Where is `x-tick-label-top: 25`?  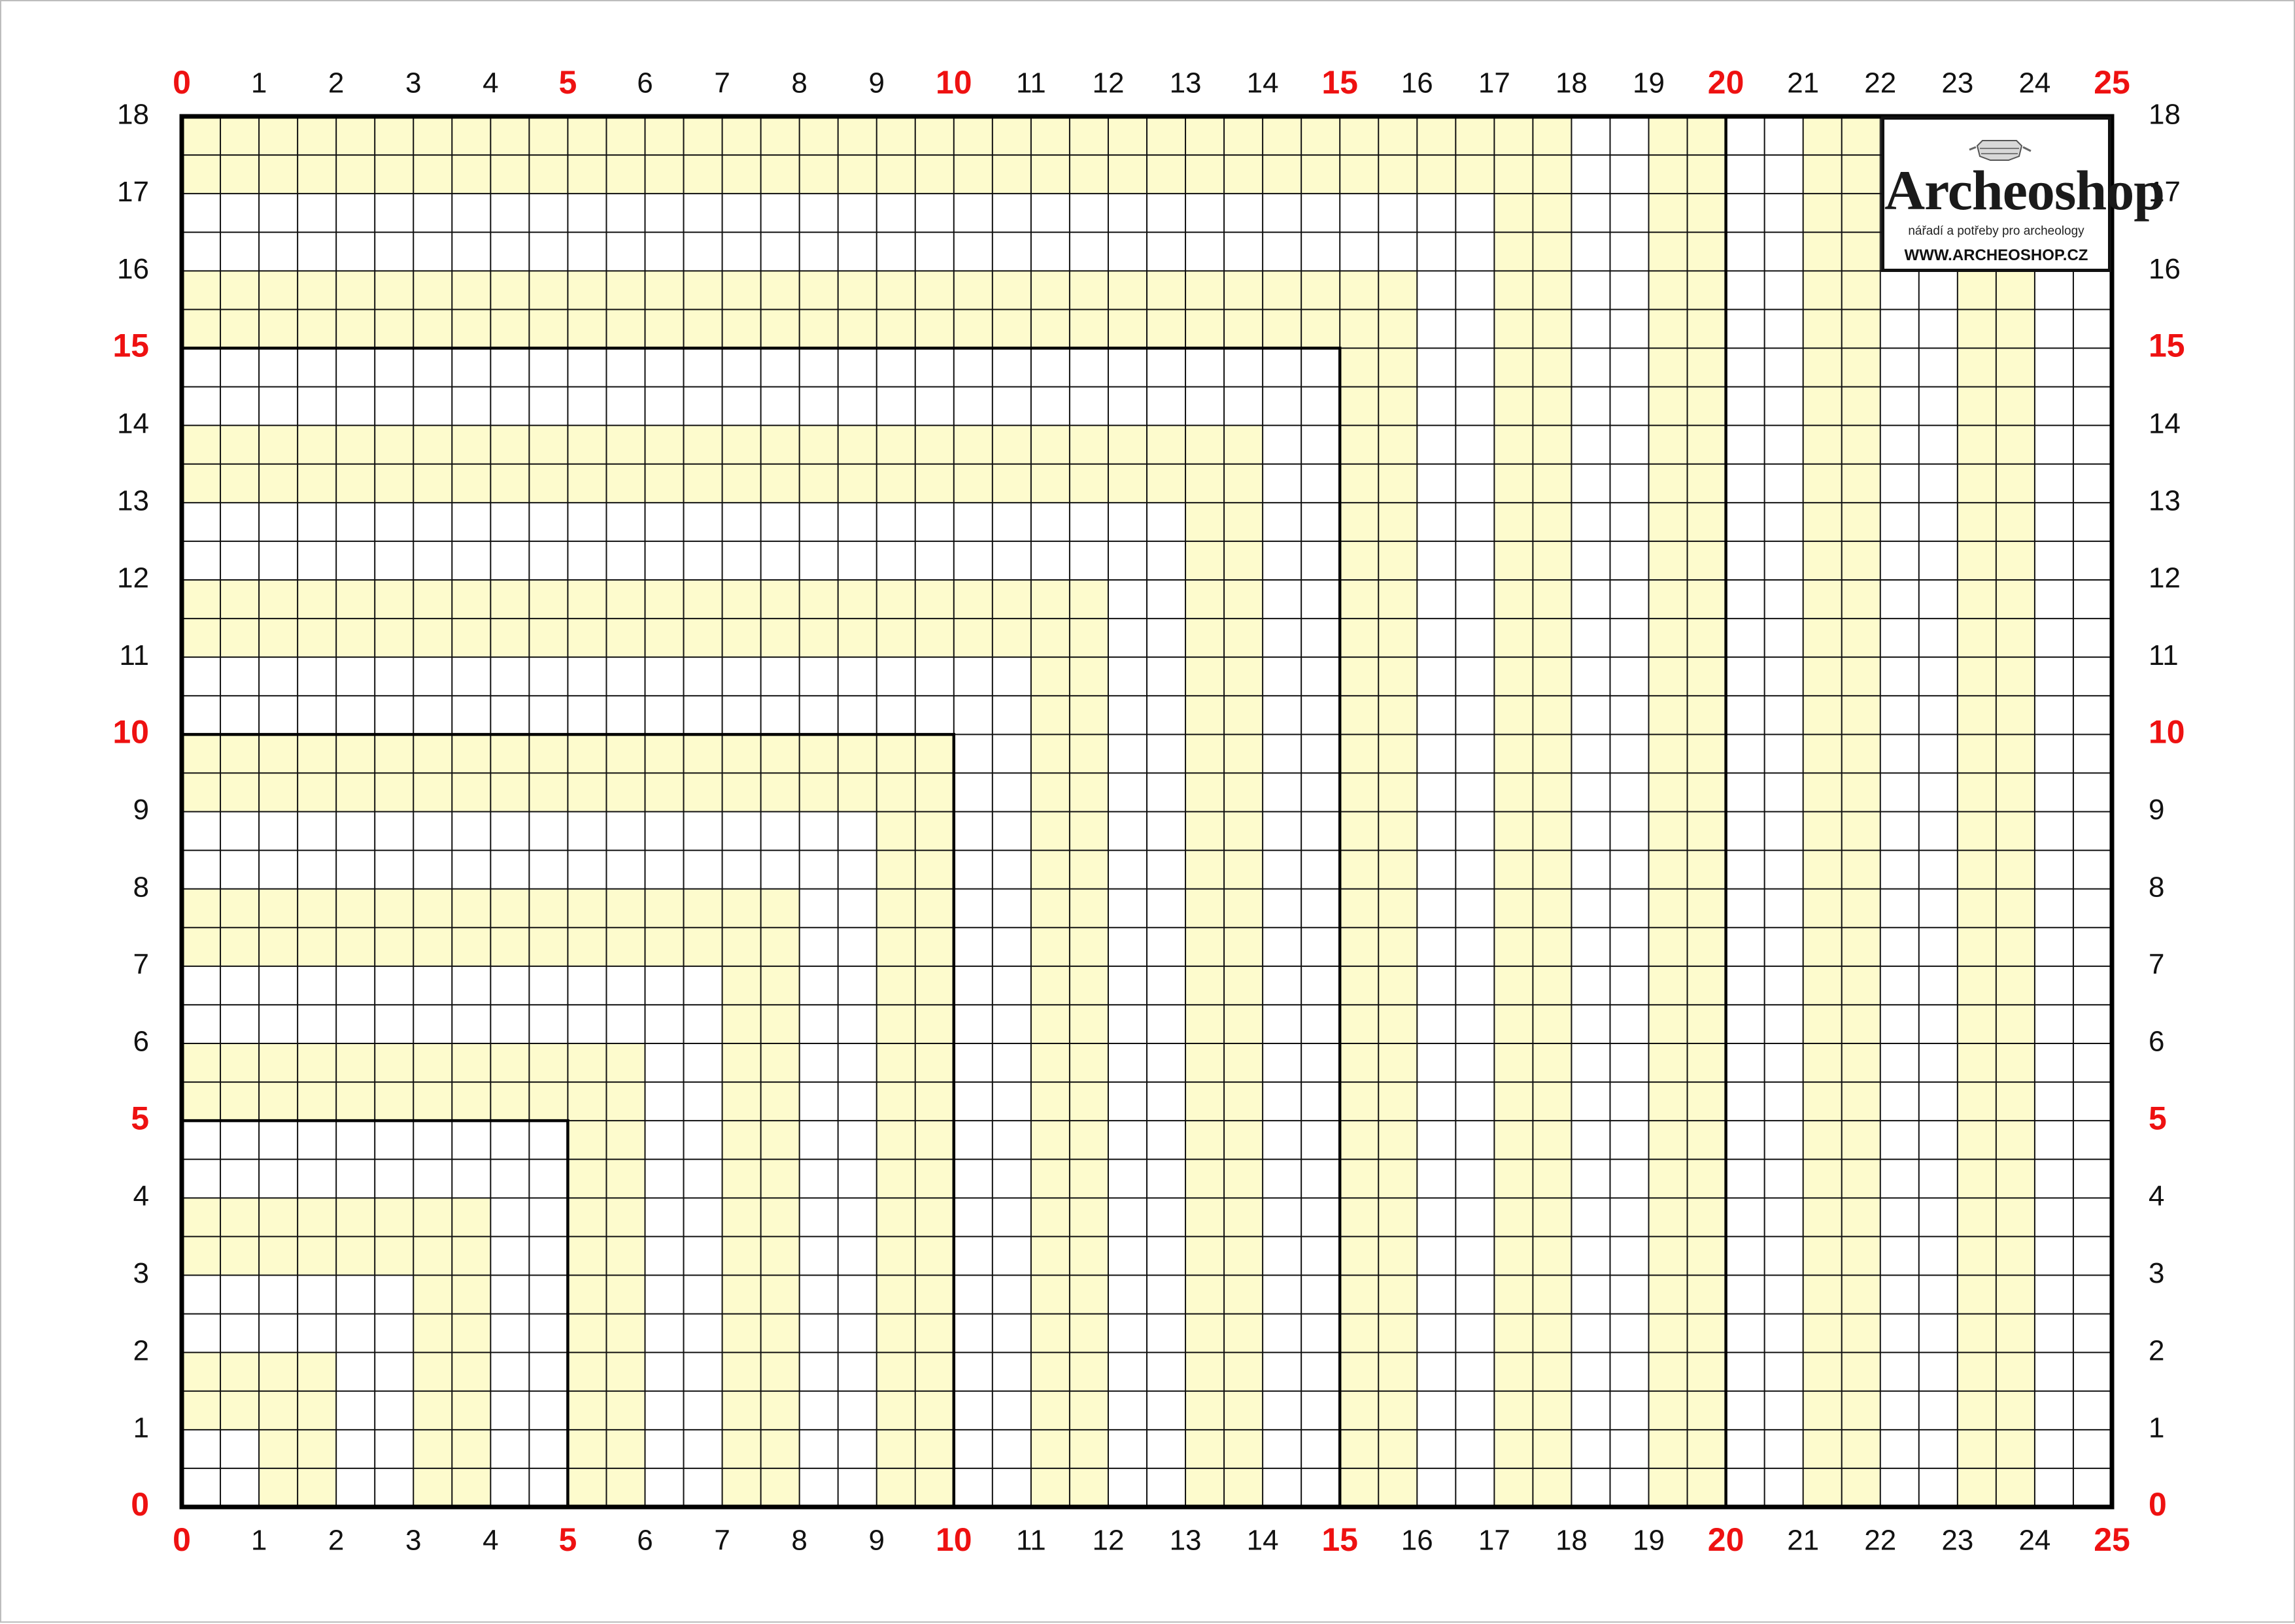 x-tick-label-top: 25 is located at coordinates (2112, 82).